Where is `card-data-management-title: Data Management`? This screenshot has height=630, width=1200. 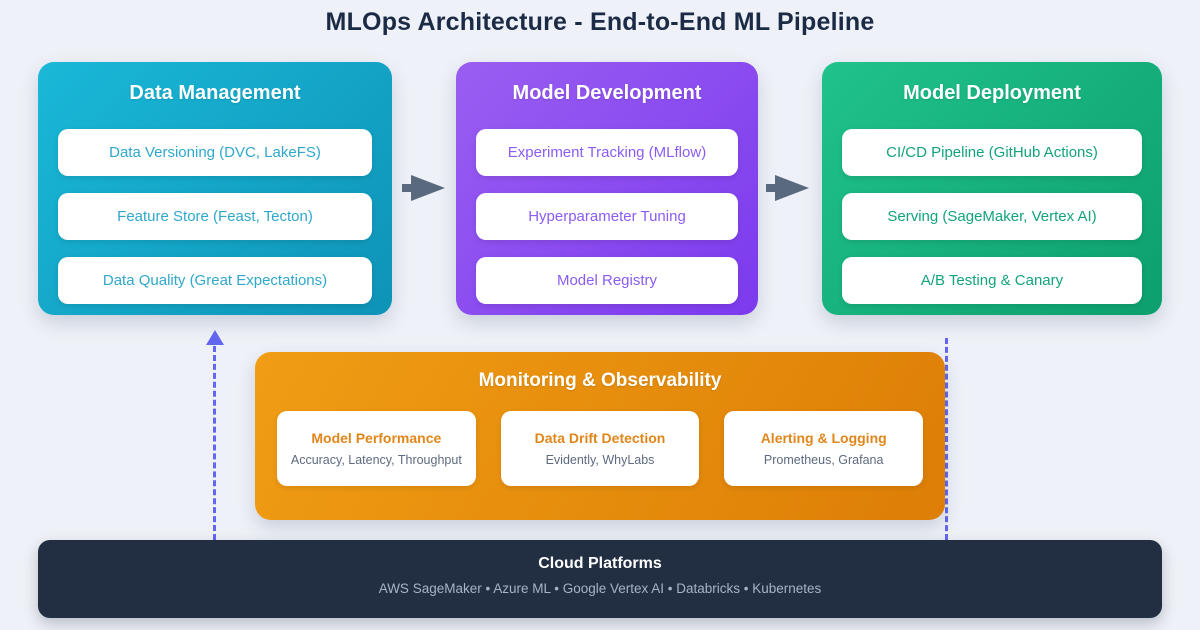
card-data-management-title: Data Management is located at coordinates (215, 93).